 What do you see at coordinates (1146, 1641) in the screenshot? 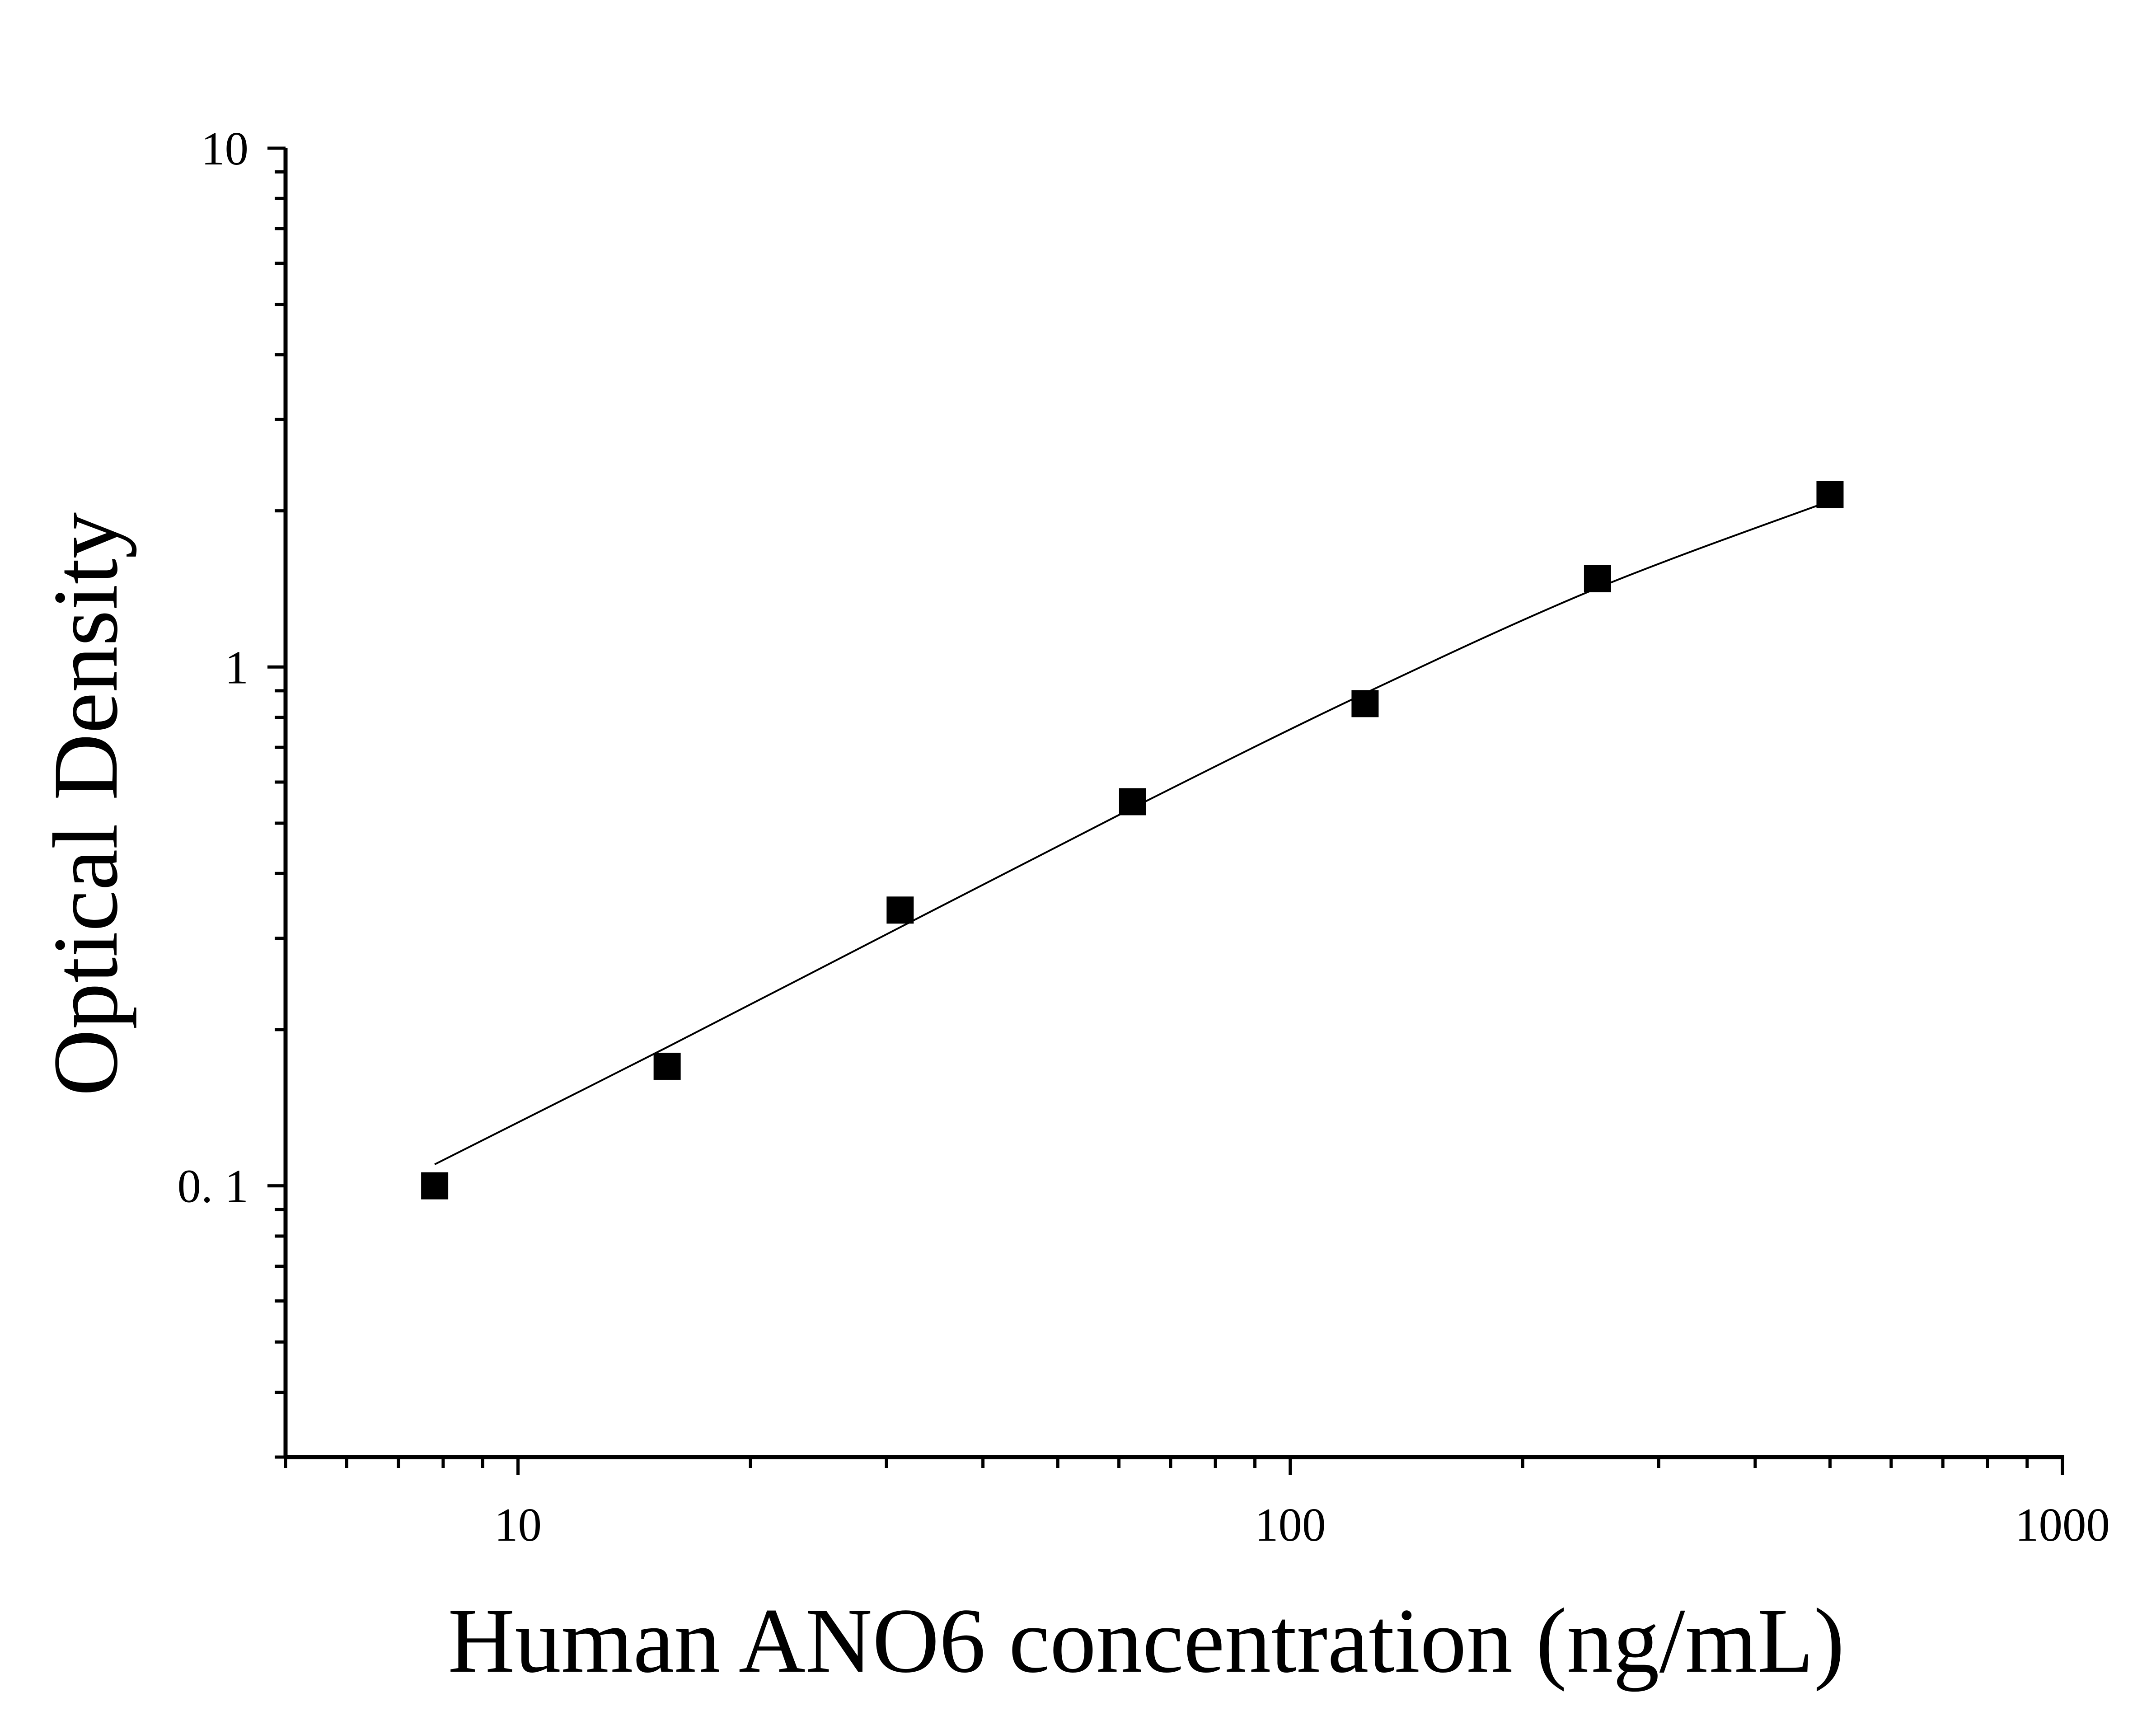
I see `x-axis-title: Human ANO6 concentration (ng/mL)` at bounding box center [1146, 1641].